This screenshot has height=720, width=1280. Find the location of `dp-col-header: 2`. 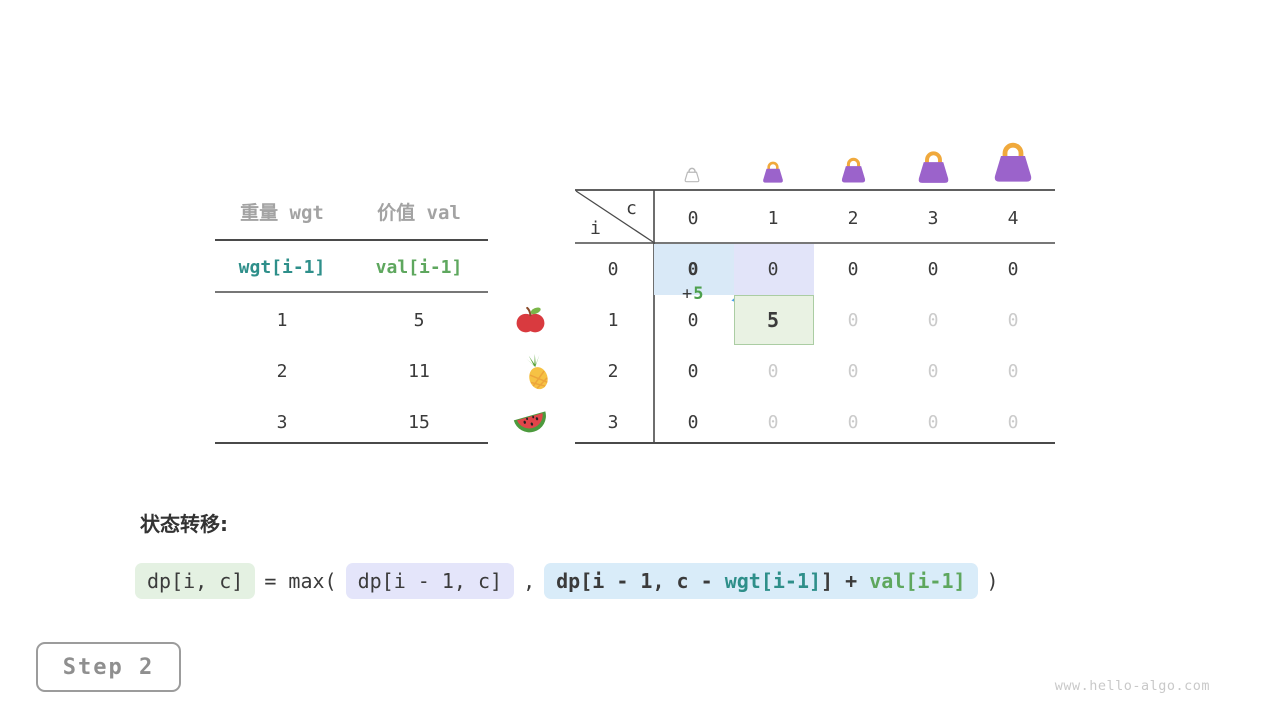

dp-col-header: 2 is located at coordinates (853, 218).